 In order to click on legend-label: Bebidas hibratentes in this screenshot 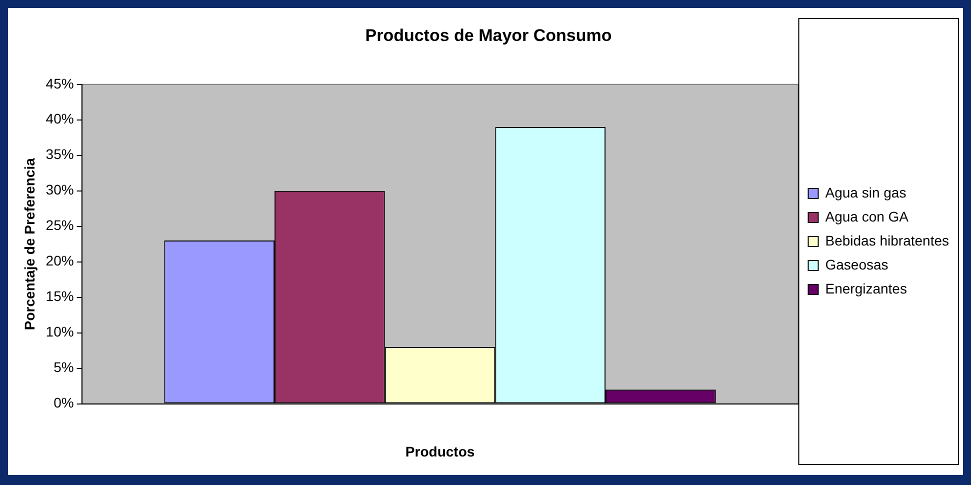, I will do `click(887, 240)`.